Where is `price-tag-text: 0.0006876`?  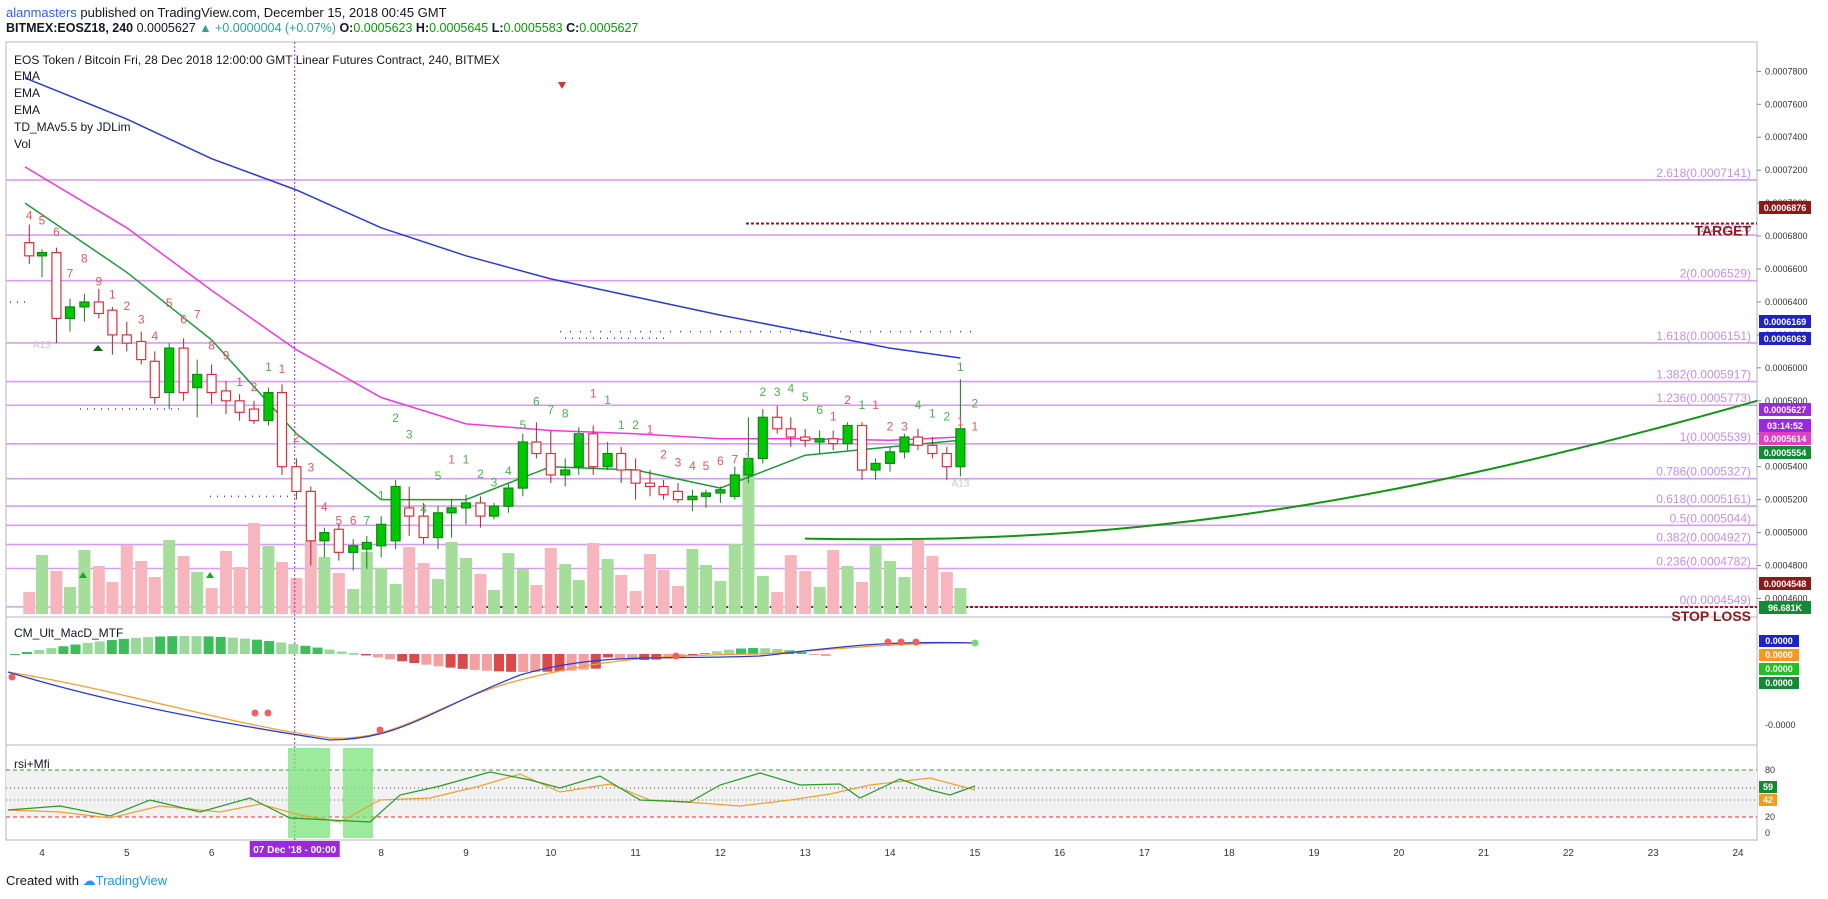
price-tag-text: 0.0006876 is located at coordinates (1785, 208).